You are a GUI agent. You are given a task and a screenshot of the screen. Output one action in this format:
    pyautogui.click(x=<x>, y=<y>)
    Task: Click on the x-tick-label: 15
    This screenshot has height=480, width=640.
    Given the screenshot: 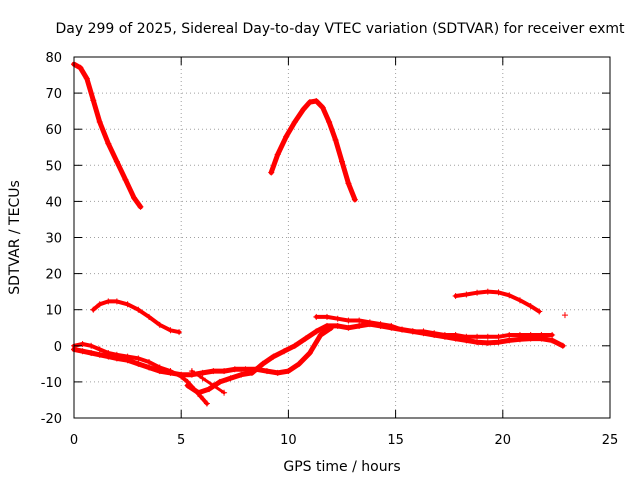 What is the action you would take?
    pyautogui.click(x=395, y=440)
    